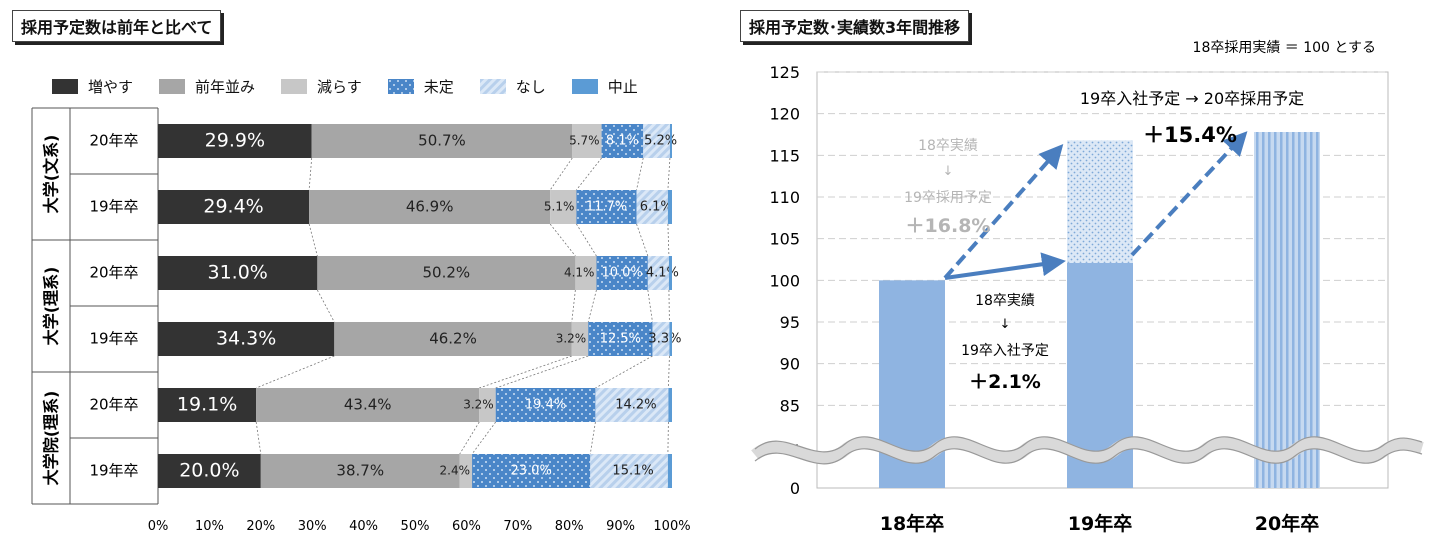 This screenshot has height=549, width=1440. Describe the element at coordinates (790, 322) in the screenshot. I see `y-tick-label: 95` at that location.